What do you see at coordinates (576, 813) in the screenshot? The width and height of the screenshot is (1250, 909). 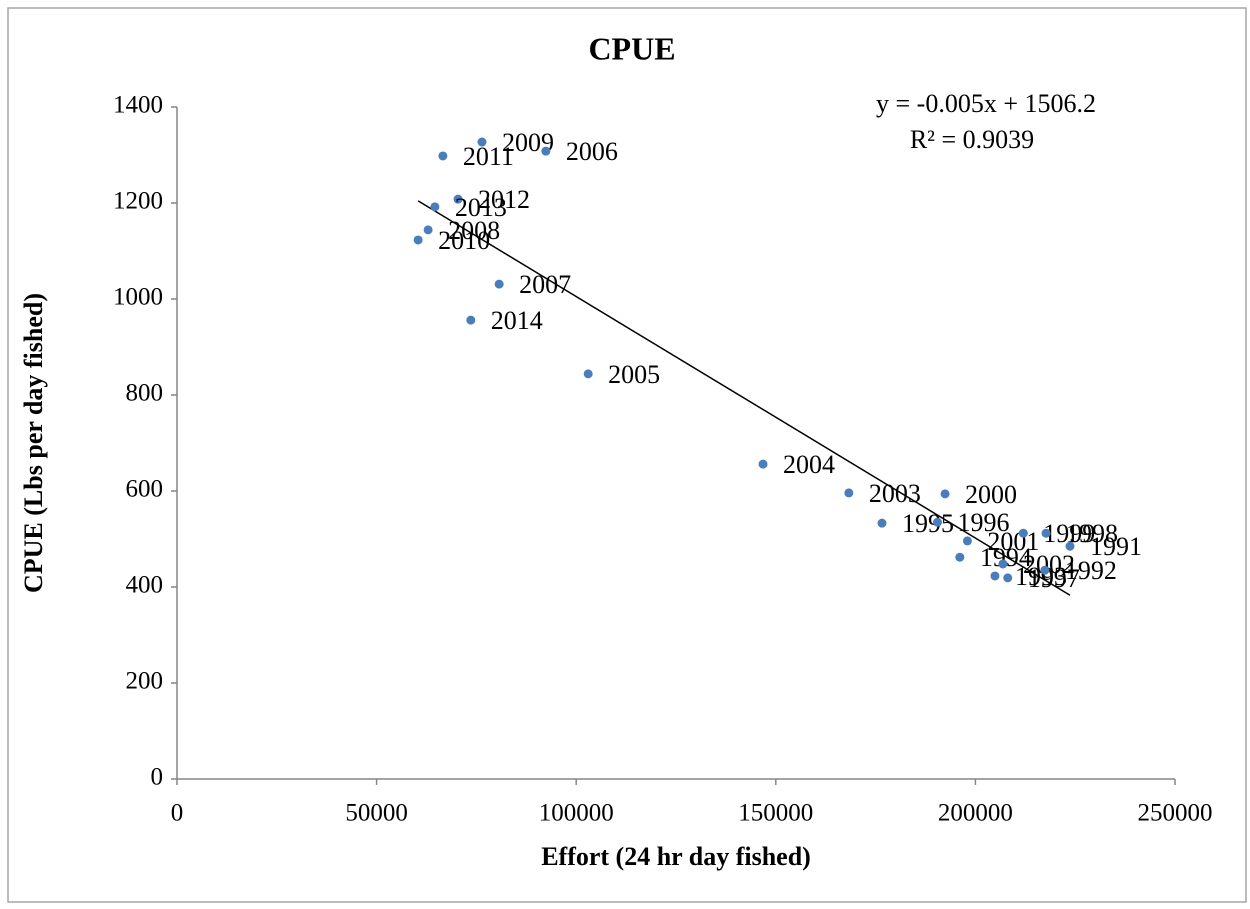 I see `x-tick-label: 100000` at bounding box center [576, 813].